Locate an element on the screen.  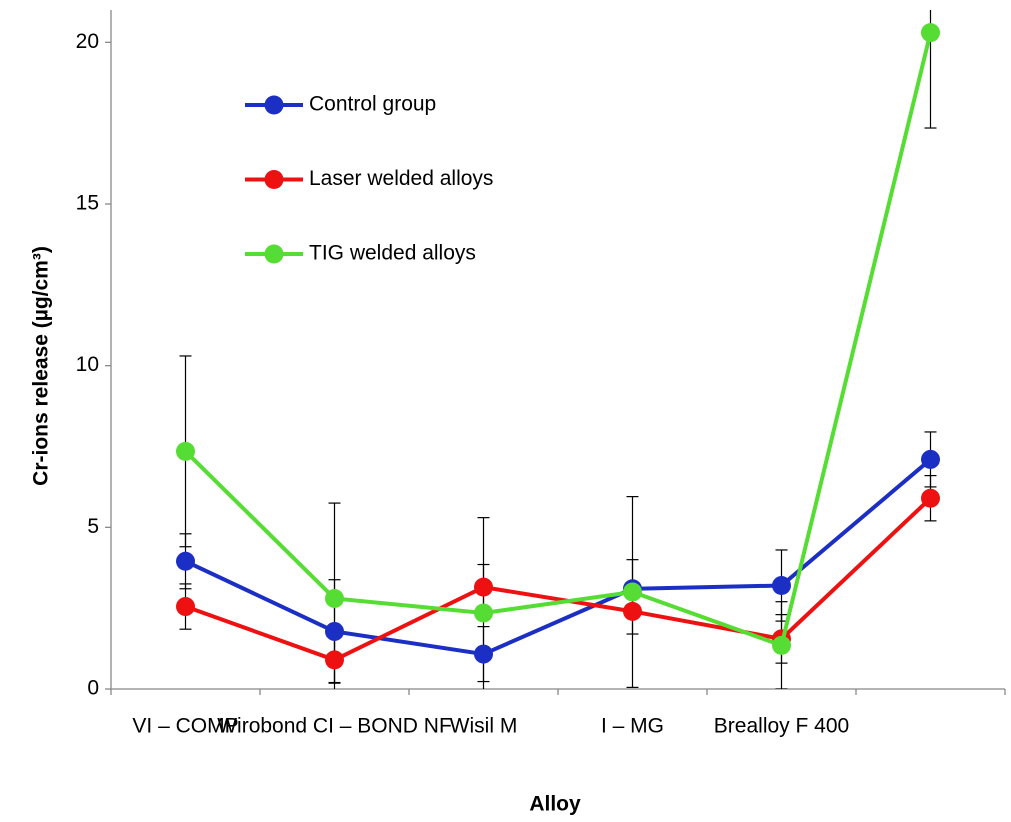
y-tick-label: 20 is located at coordinates (87, 41).